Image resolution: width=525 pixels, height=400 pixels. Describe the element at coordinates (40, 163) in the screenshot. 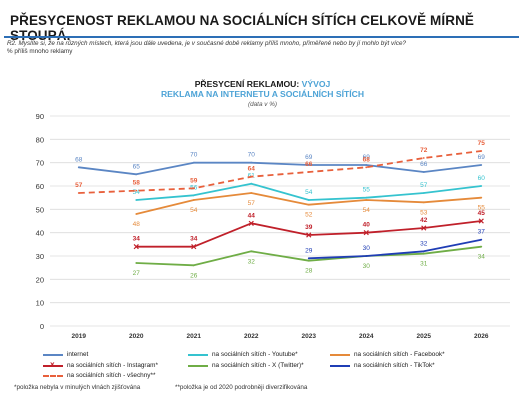

I see `y-tick-label: 70` at that location.